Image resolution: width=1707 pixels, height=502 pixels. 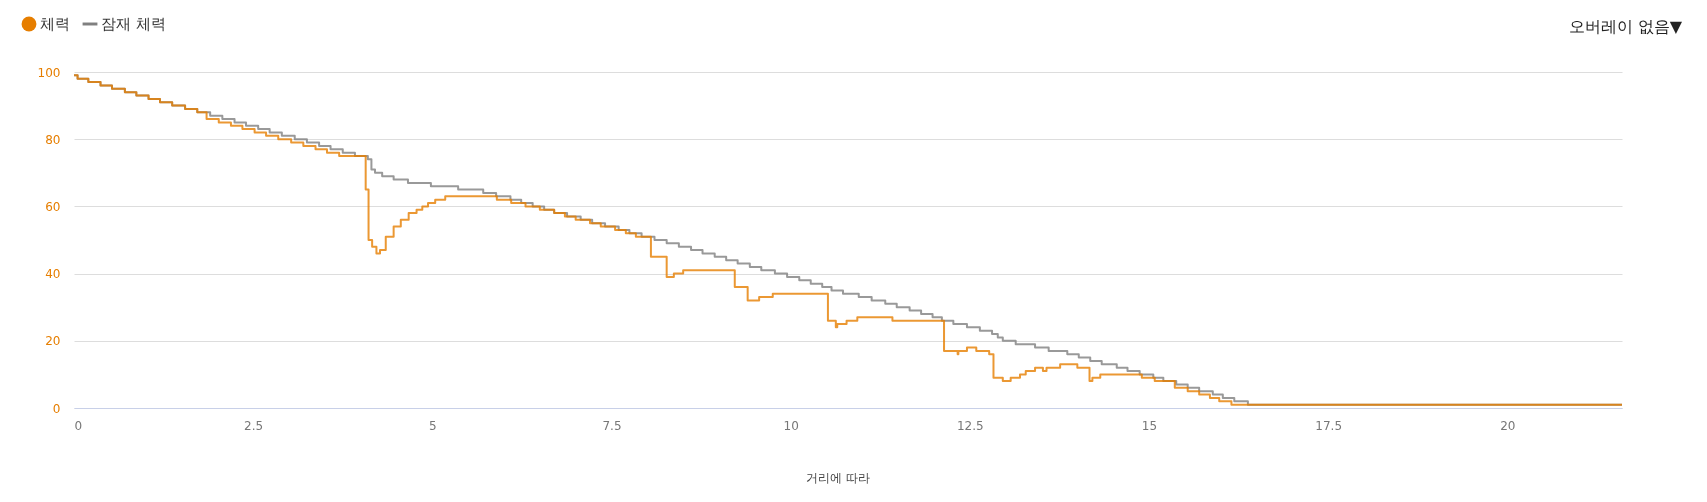 I want to click on y-tick-label: 60, so click(x=53, y=206).